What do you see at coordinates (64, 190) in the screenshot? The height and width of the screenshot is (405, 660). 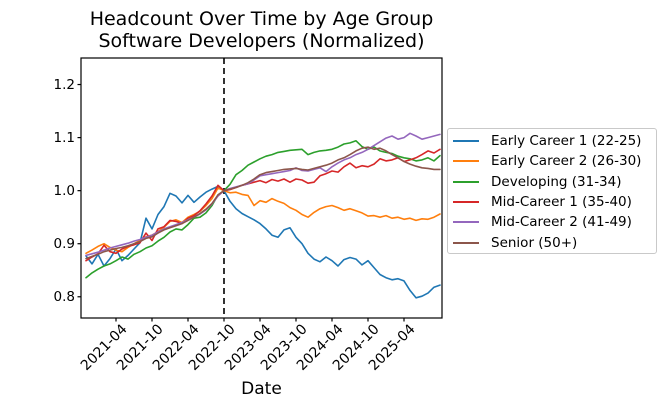 I see `y-tick-label: 1.0` at bounding box center [64, 190].